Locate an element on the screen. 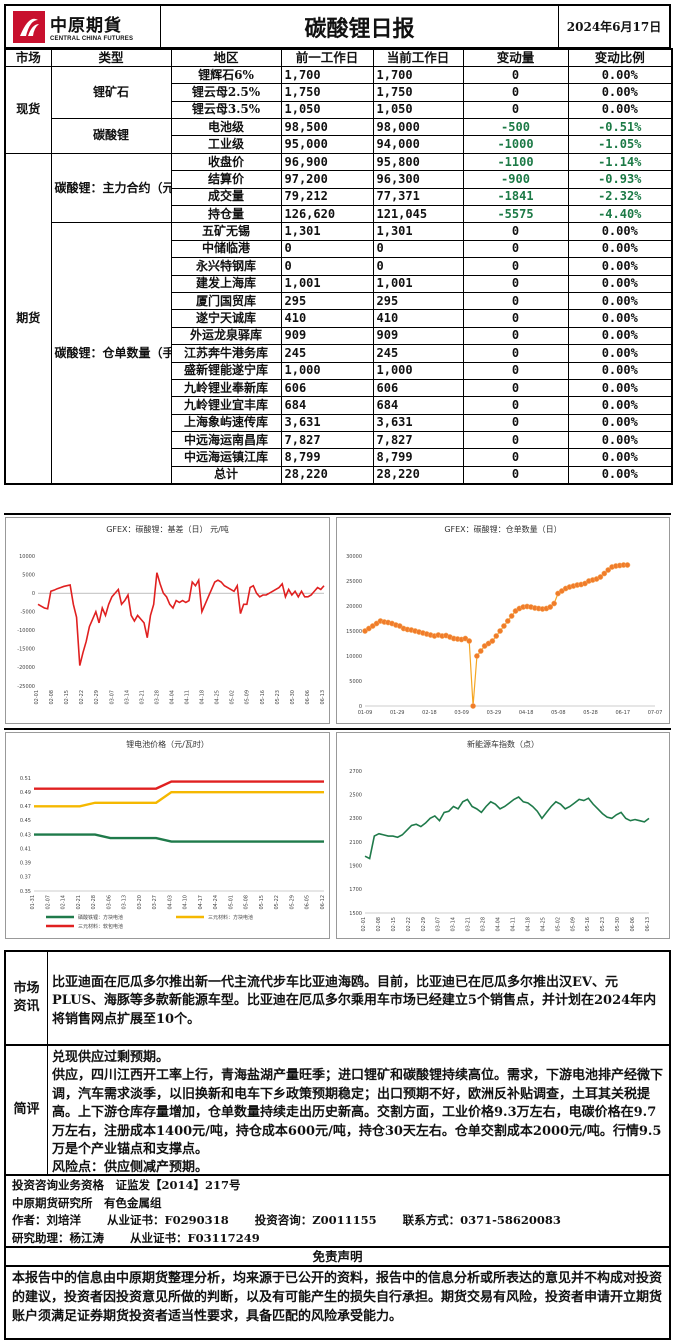 The image size is (675, 1344). region-cell: 锂辉石6% is located at coordinates (226, 75).